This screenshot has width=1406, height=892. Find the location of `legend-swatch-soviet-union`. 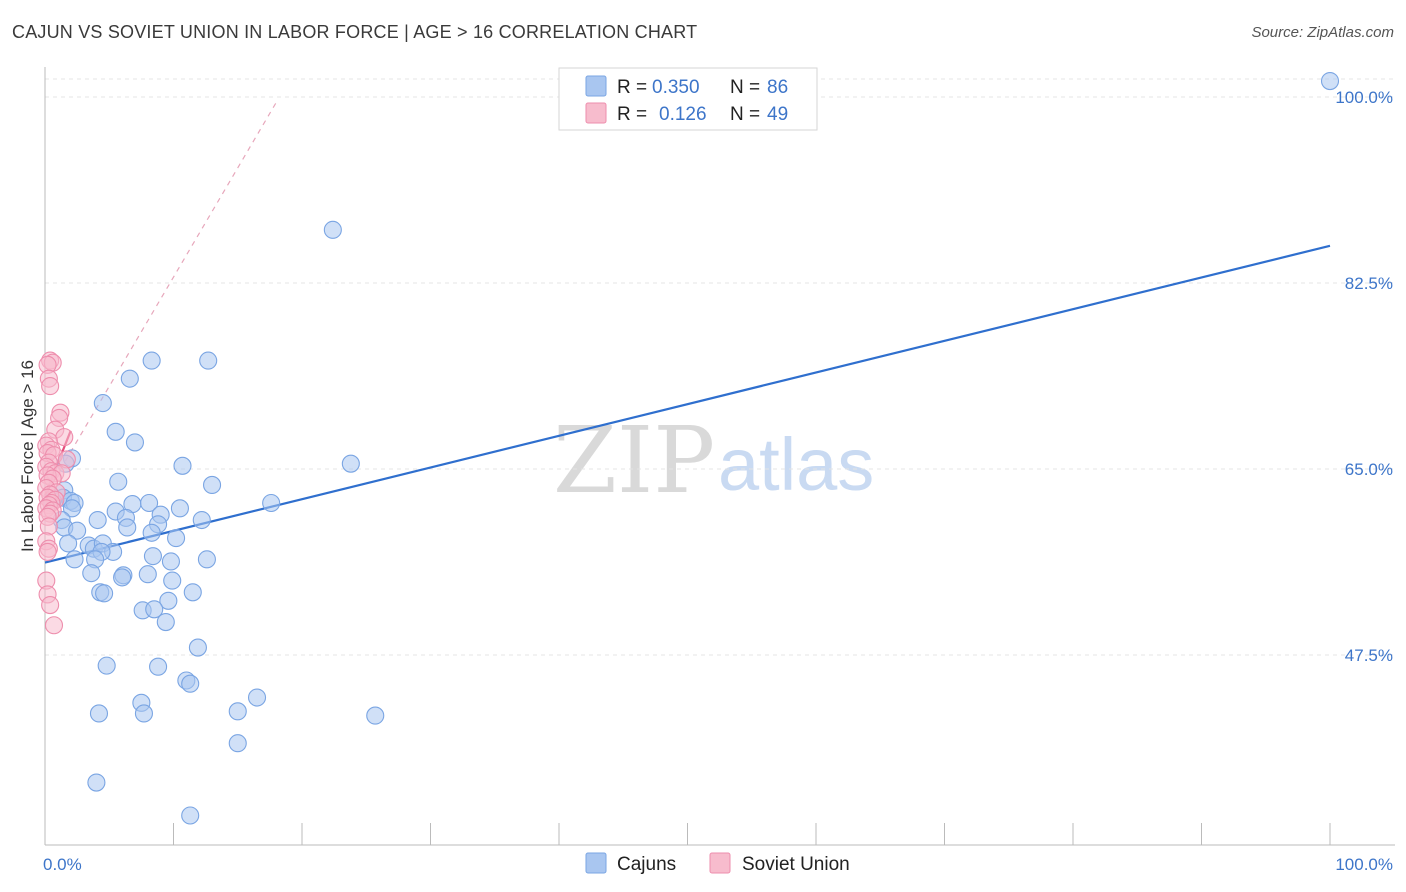

legend-swatch-soviet-union is located at coordinates (596, 113).